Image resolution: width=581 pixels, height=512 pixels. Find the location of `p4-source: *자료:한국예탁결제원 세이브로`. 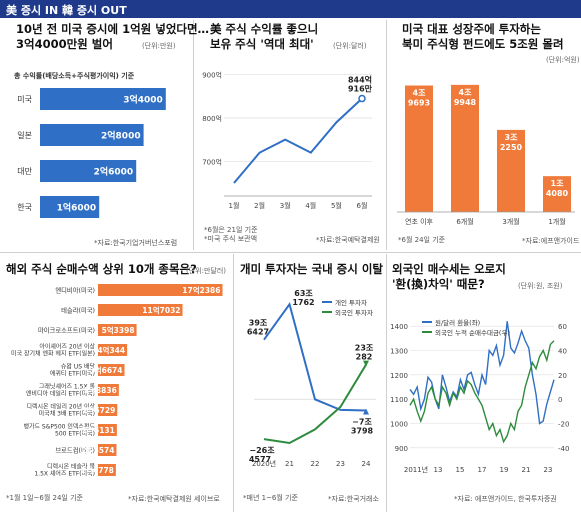

p4-source: *자료:한국예탁결제원 세이브로 is located at coordinates (174, 499).